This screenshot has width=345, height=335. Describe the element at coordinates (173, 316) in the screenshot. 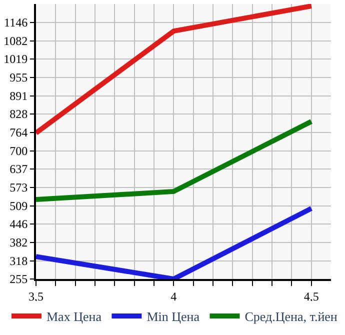

I see `legend-label: Min Цена` at that location.